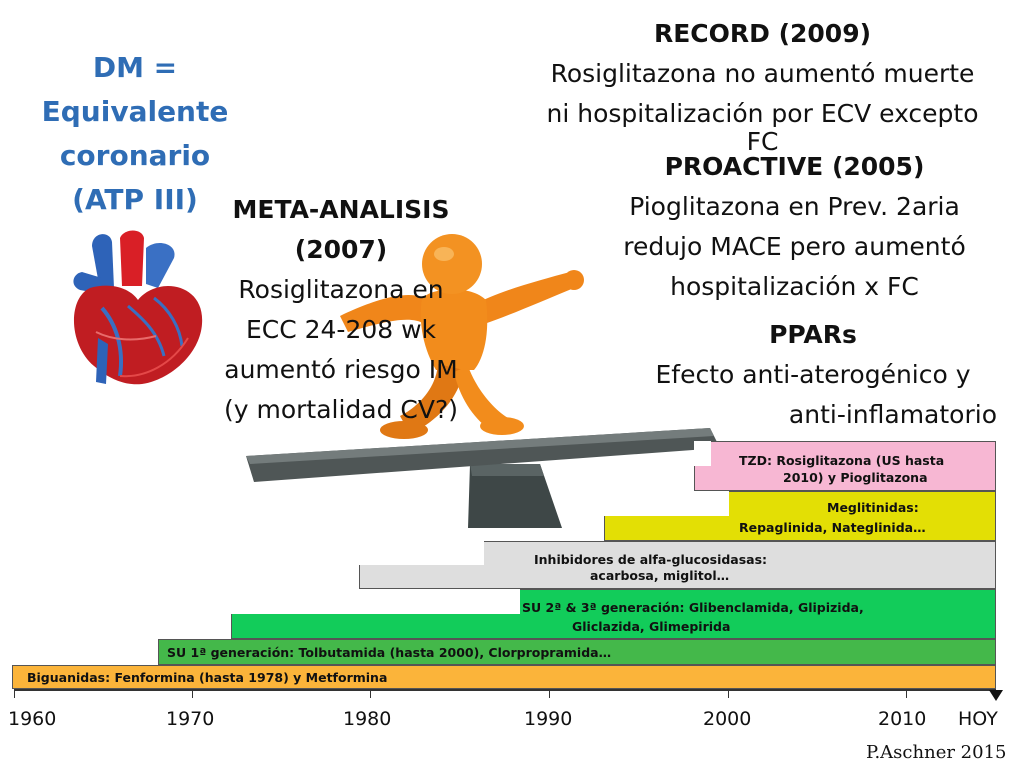  I want to click on year-label-1970: 1970, so click(190, 719).